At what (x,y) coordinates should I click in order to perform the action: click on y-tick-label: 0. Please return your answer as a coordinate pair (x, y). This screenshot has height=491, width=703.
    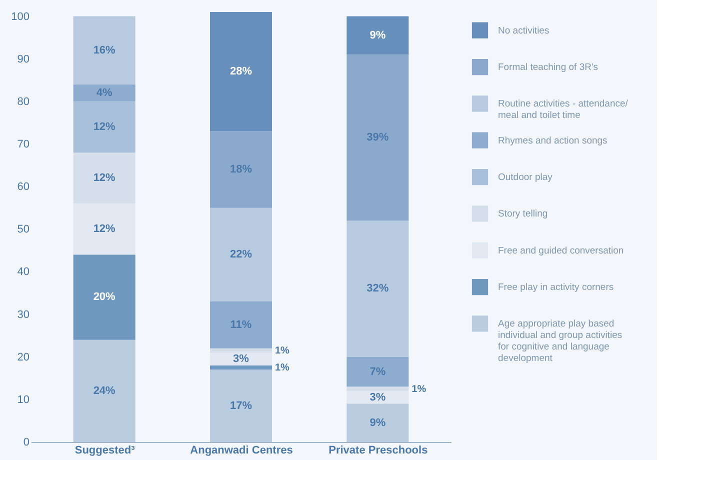
    Looking at the image, I should click on (26, 442).